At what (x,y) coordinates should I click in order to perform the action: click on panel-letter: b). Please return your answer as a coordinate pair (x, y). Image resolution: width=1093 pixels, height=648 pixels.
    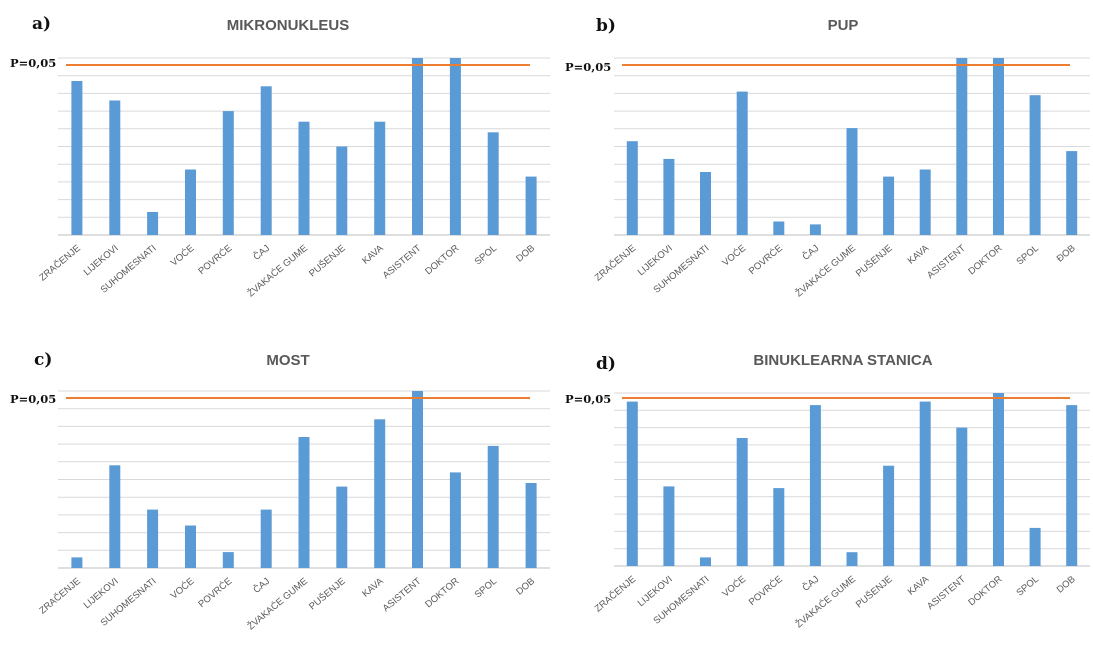
    Looking at the image, I should click on (606, 26).